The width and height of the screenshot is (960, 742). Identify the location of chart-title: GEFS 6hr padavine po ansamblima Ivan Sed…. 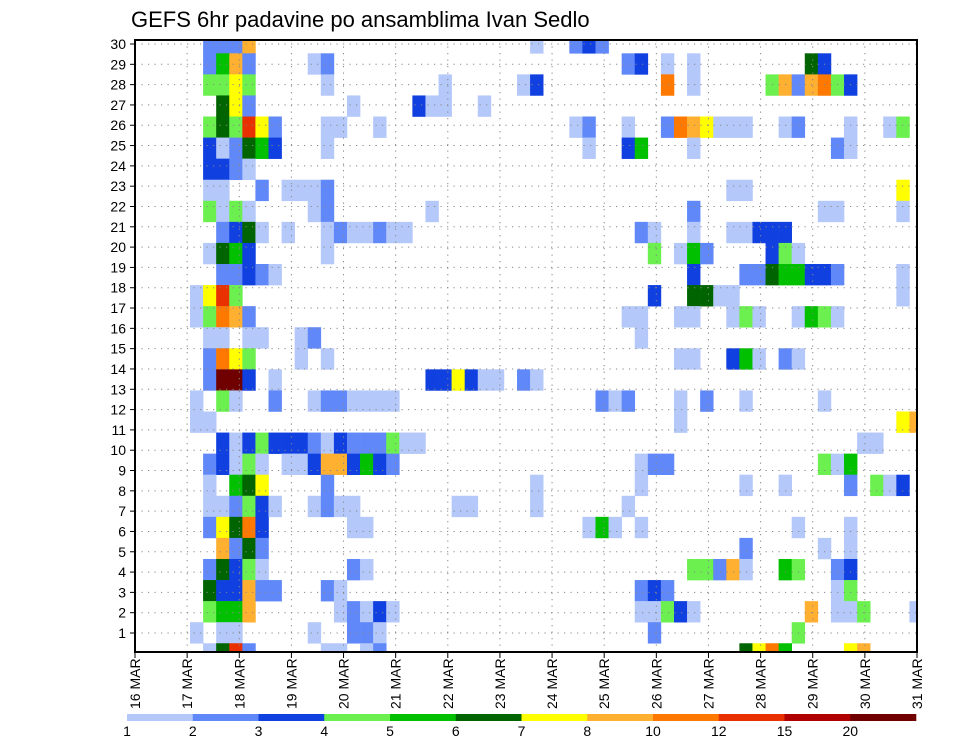
(360, 19).